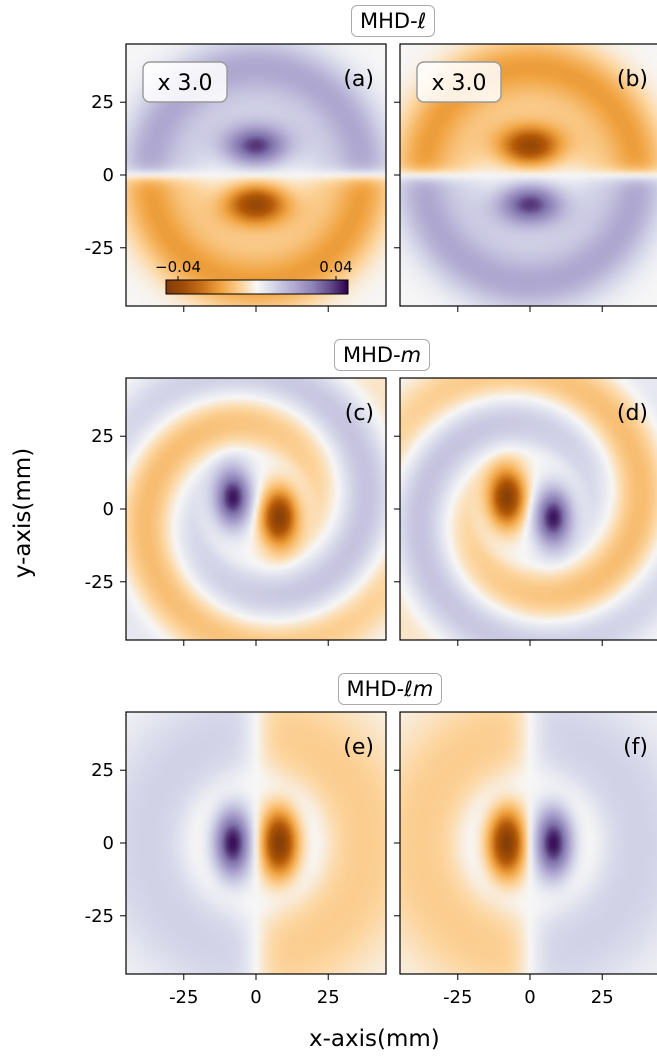  I want to click on colorbar-tick-label: −0.04, so click(178, 267).